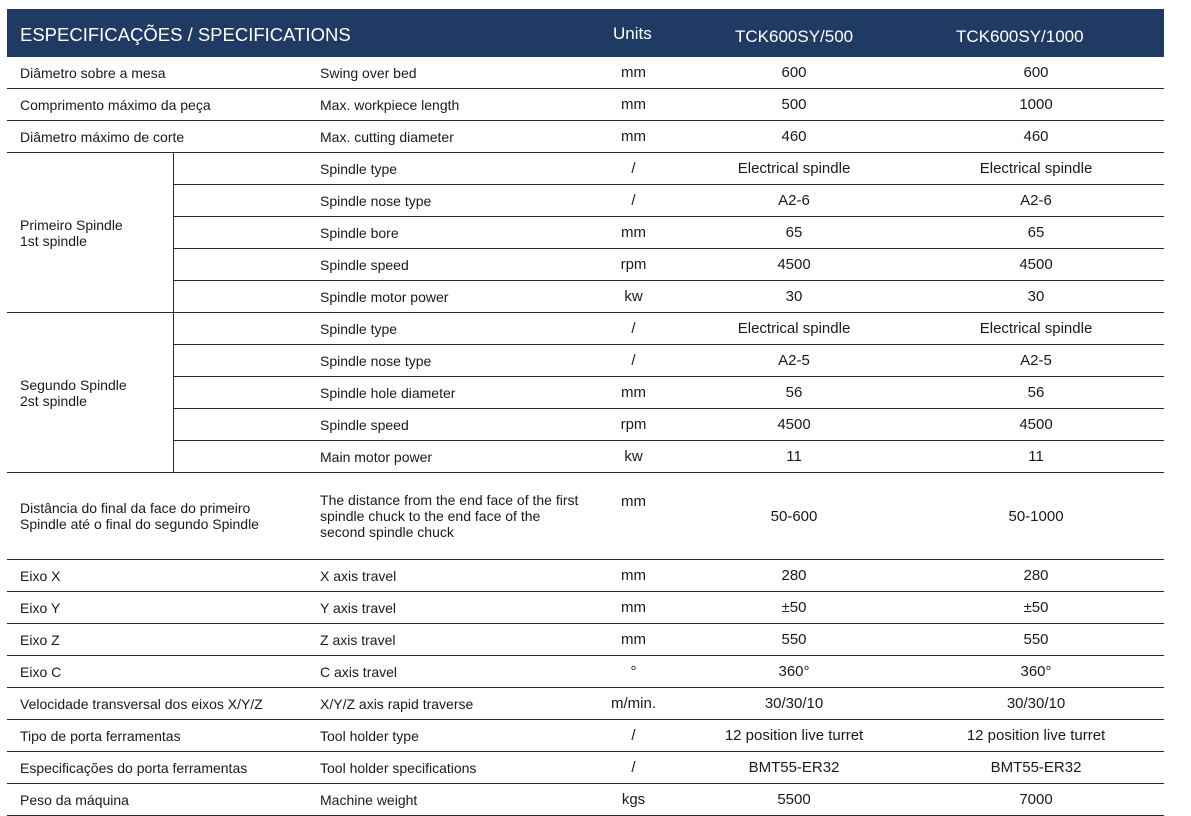 The height and width of the screenshot is (816, 1191). Describe the element at coordinates (453, 296) in the screenshot. I see `english-label: Spindle motor power` at that location.